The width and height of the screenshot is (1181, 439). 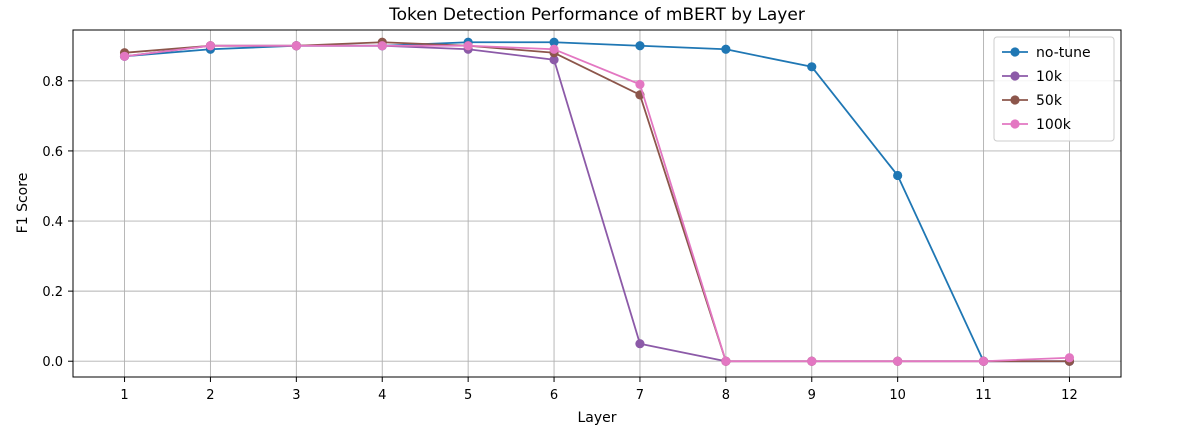 I want to click on y-axis-ticks: 0.0 0.2 0.4 0.6 0.8, so click(x=57, y=222).